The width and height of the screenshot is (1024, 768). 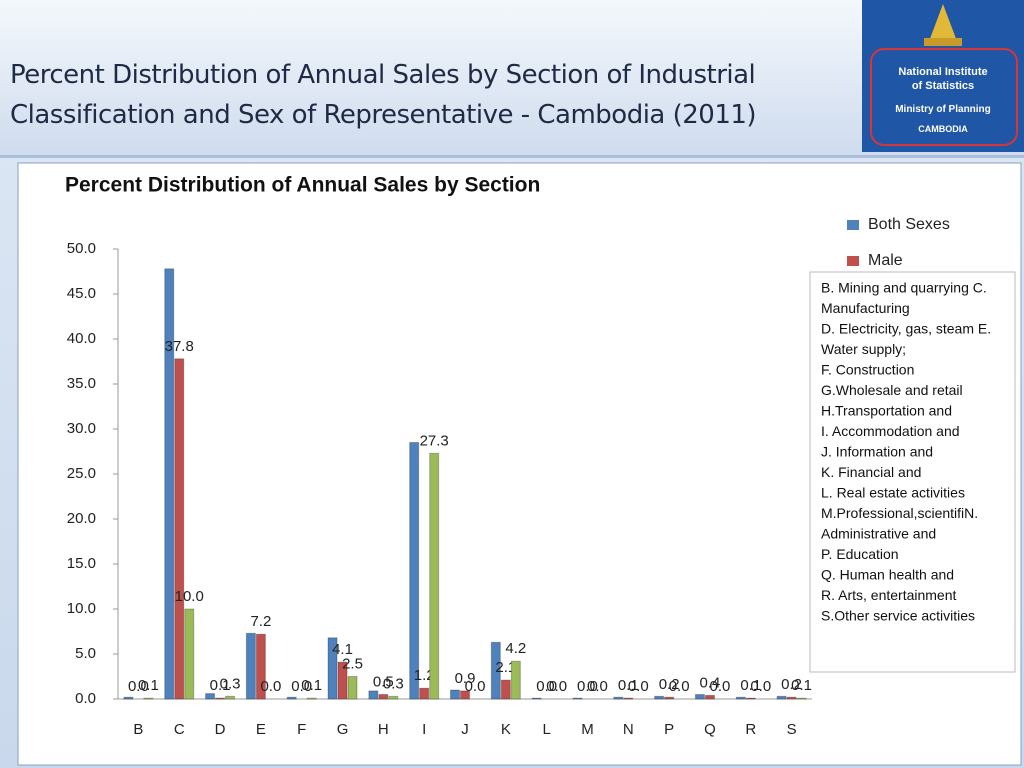 I want to click on note-line: F. Construction, so click(x=867, y=370).